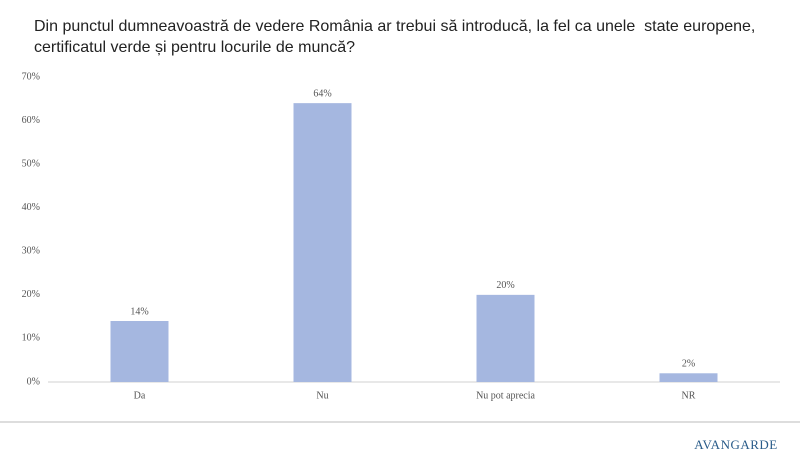 The height and width of the screenshot is (455, 800). I want to click on y-tick-label: 50%, so click(31, 163).